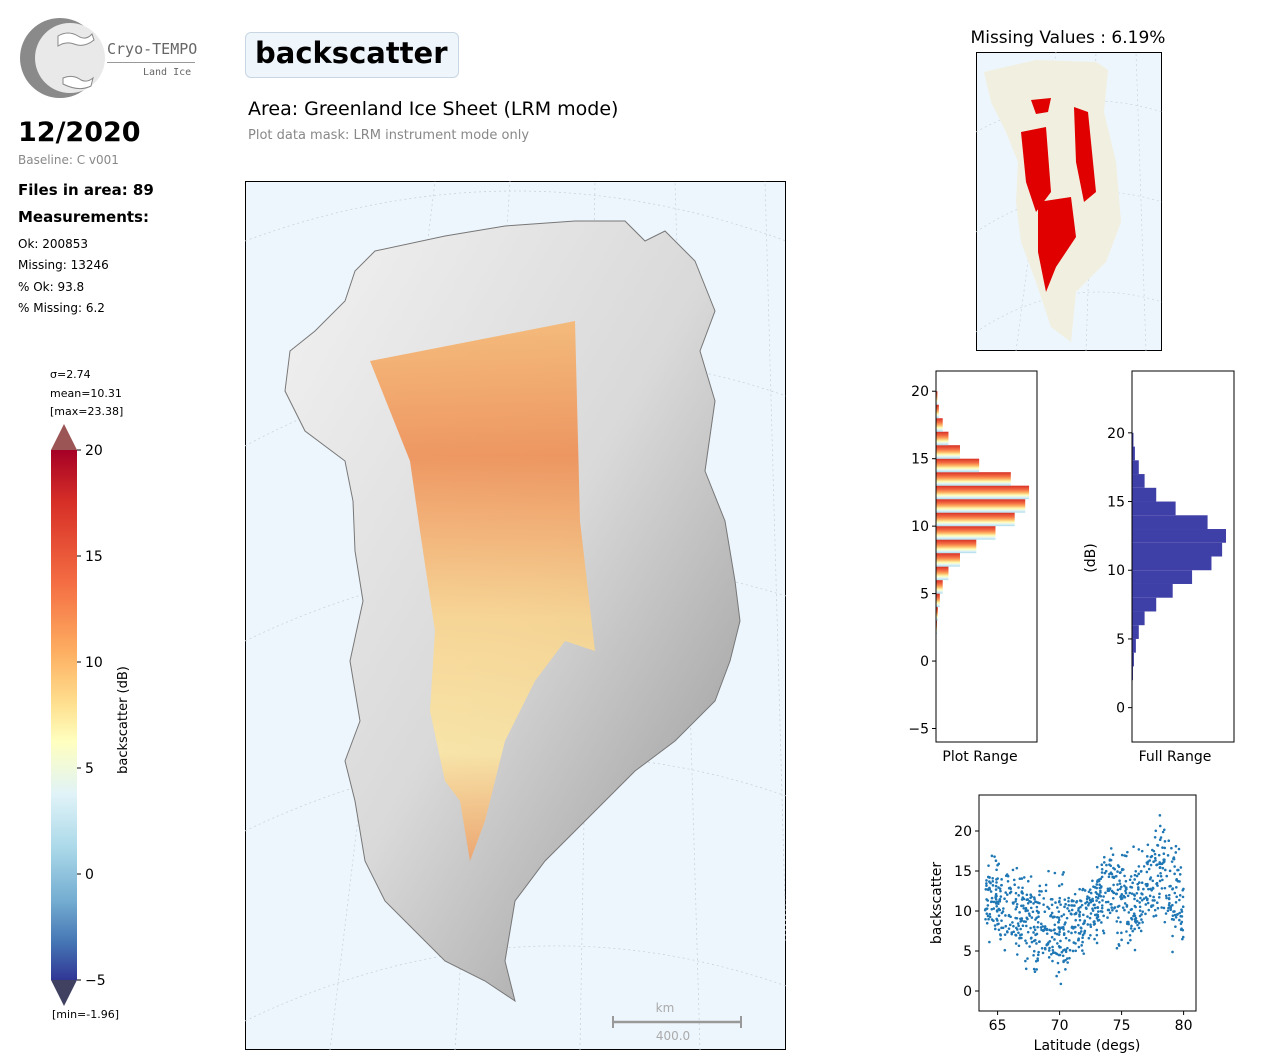  I want to click on colorbar: 20 15 10 5 0 −5 backscatter (dB), so click(91, 715).